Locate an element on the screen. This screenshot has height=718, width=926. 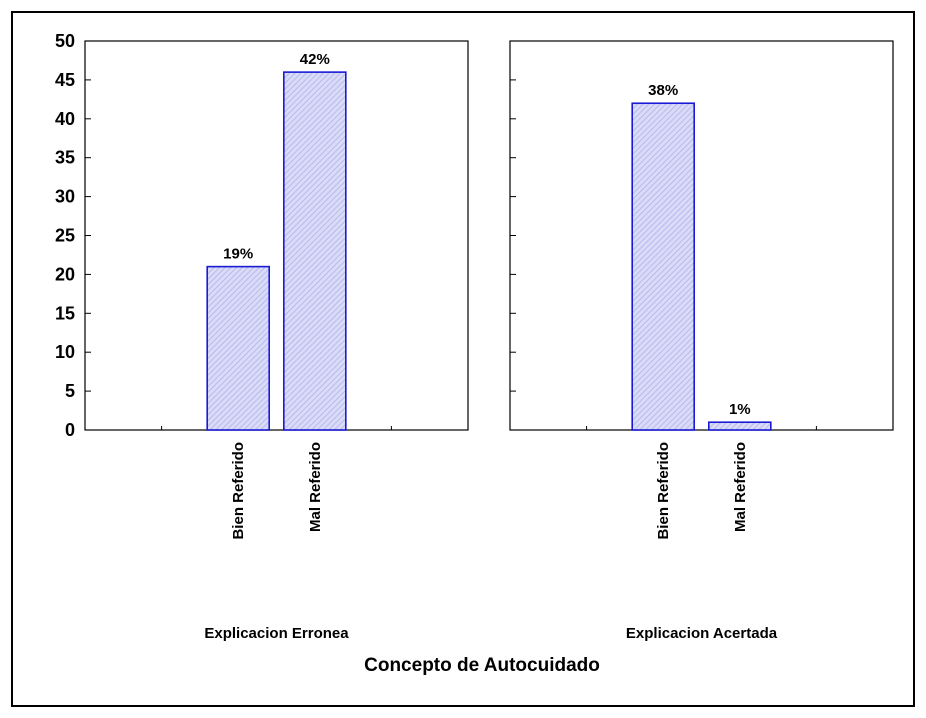
y-tick-label: 15 is located at coordinates (65, 313).